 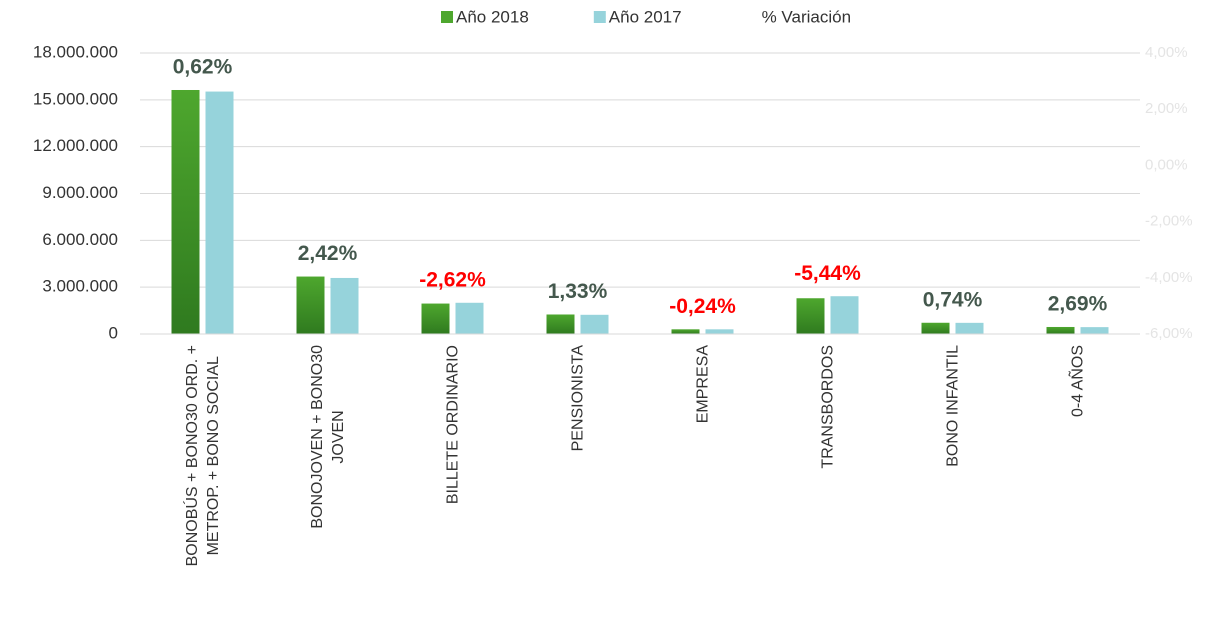 What do you see at coordinates (645, 16) in the screenshot?
I see `legend-label: Año 2017` at bounding box center [645, 16].